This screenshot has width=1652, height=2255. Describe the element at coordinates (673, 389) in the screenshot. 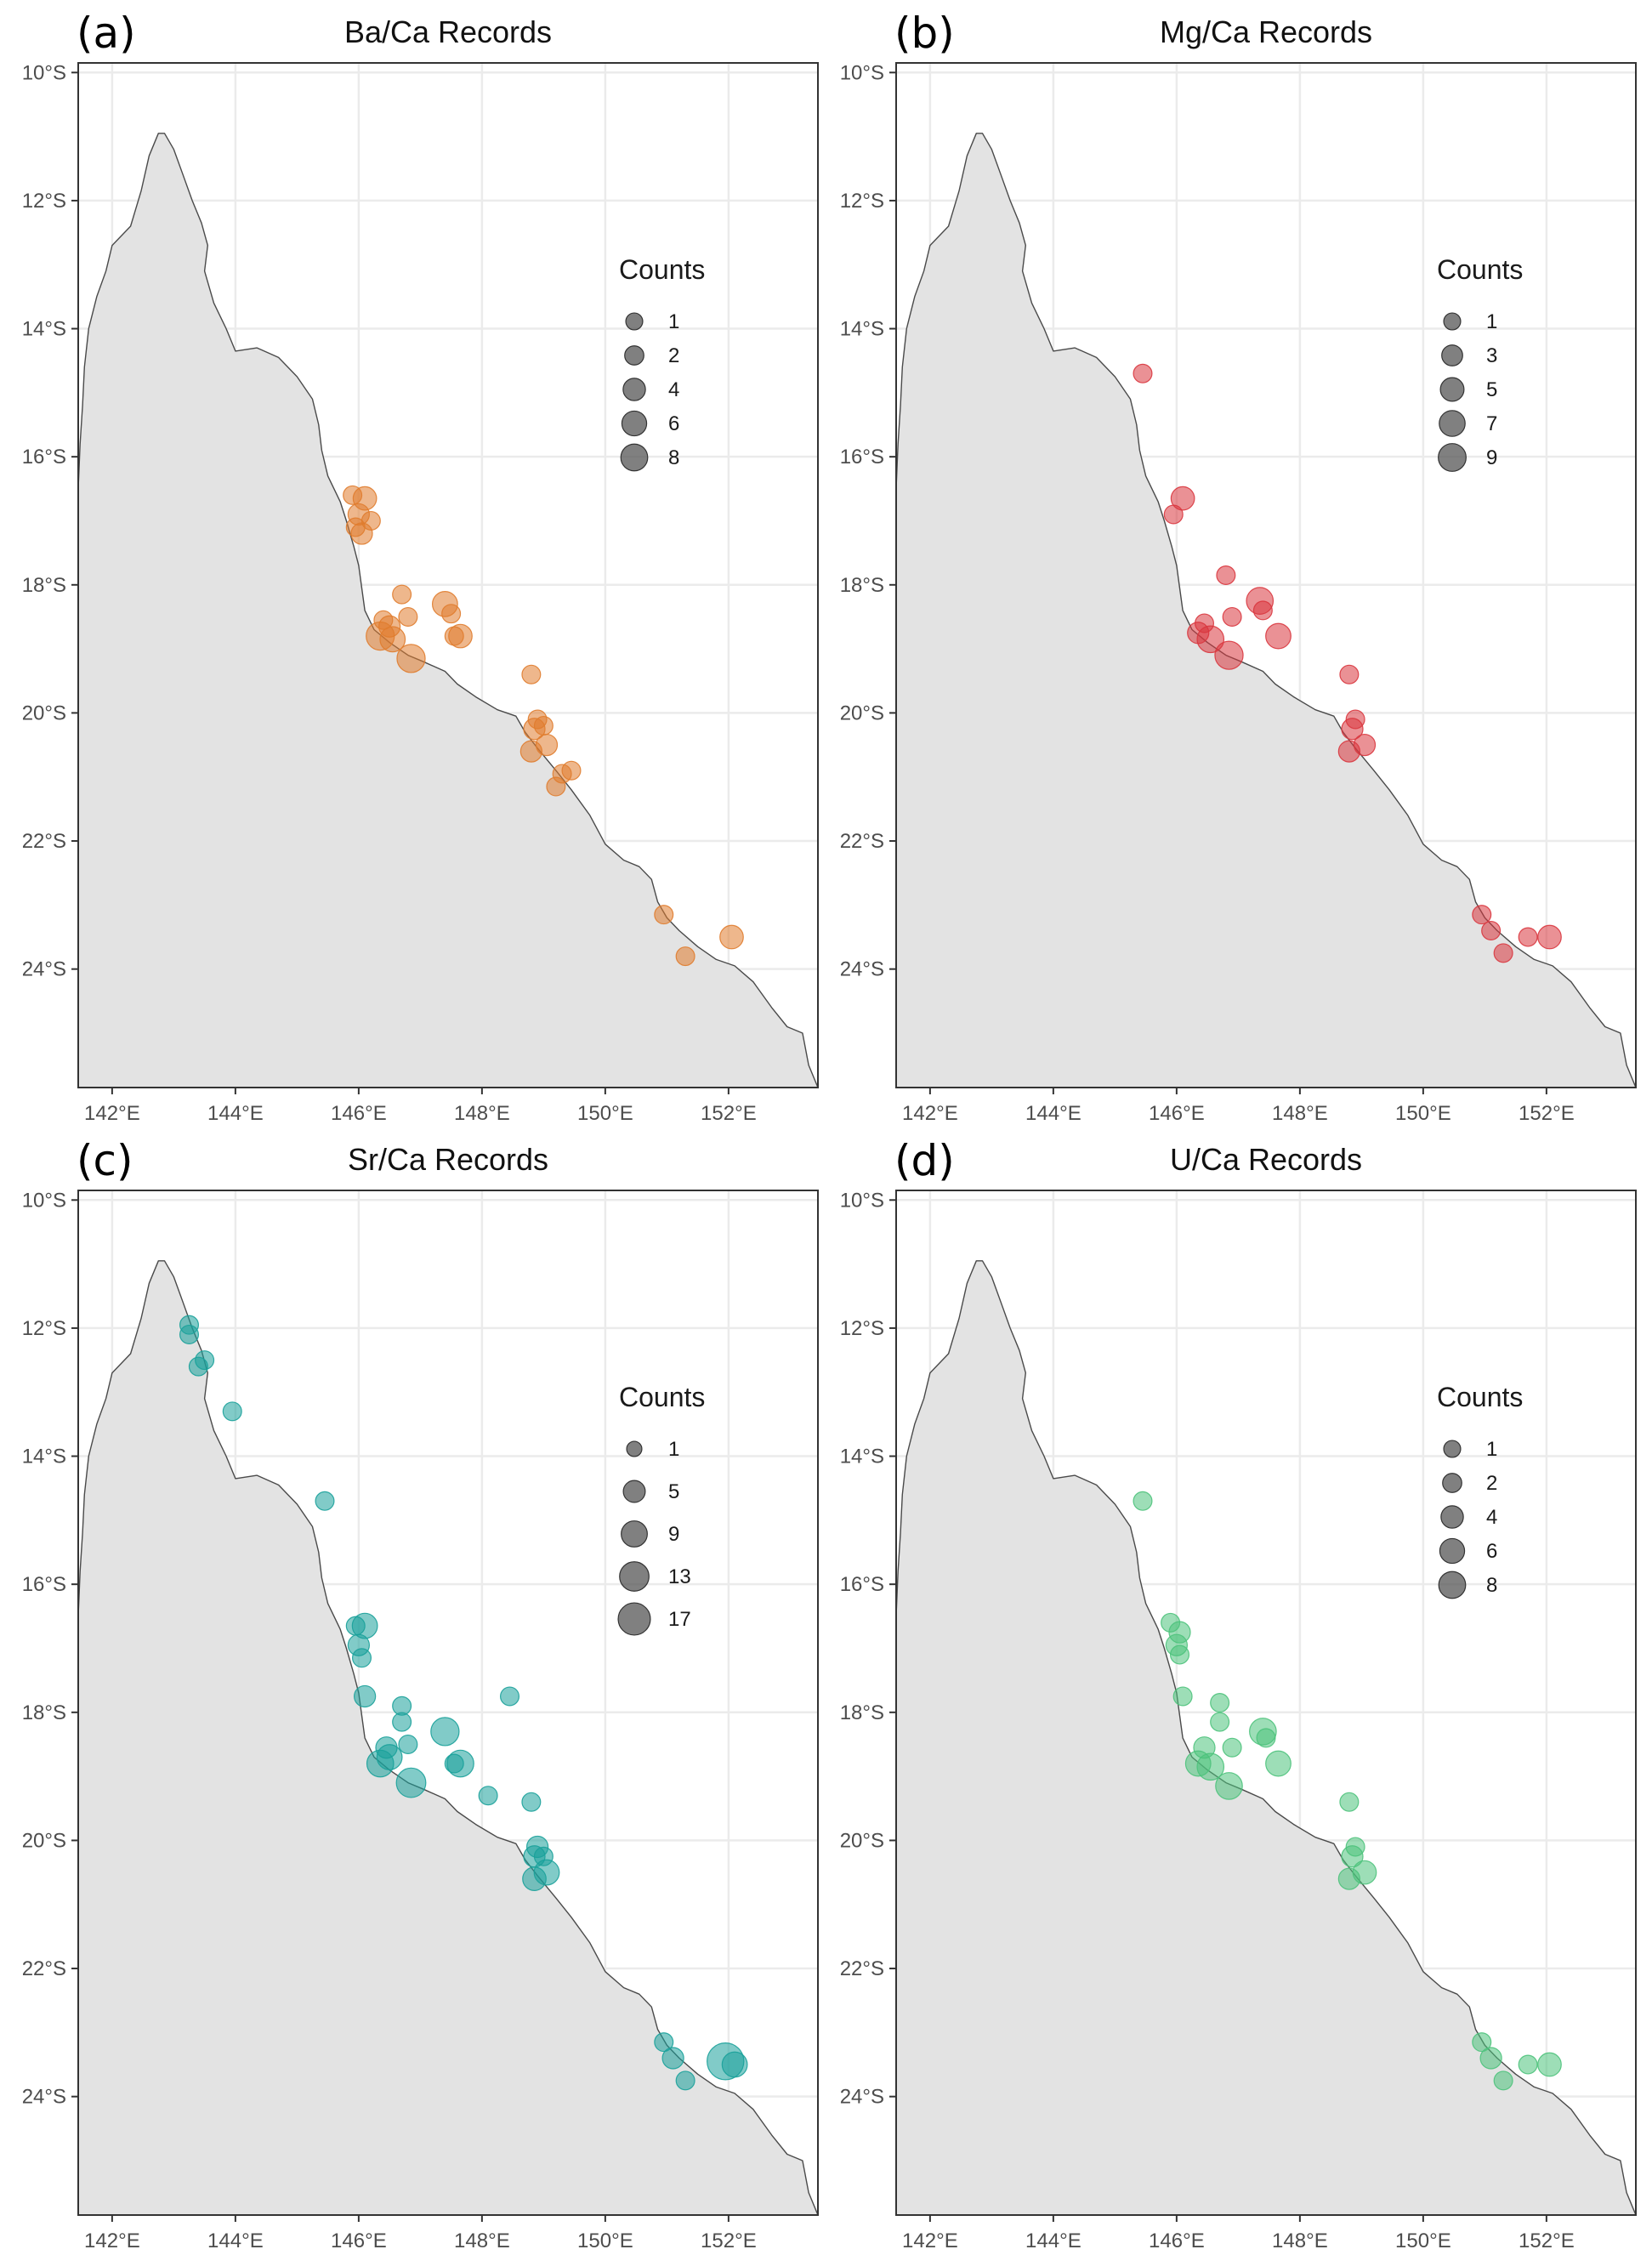

I see `legend-label: 4` at that location.